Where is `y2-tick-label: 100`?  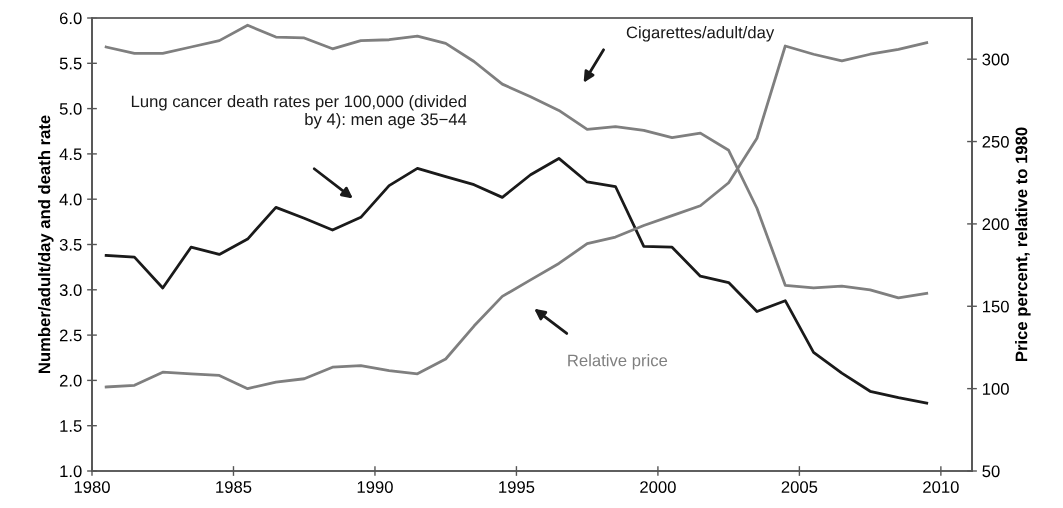 y2-tick-label: 100 is located at coordinates (995, 389).